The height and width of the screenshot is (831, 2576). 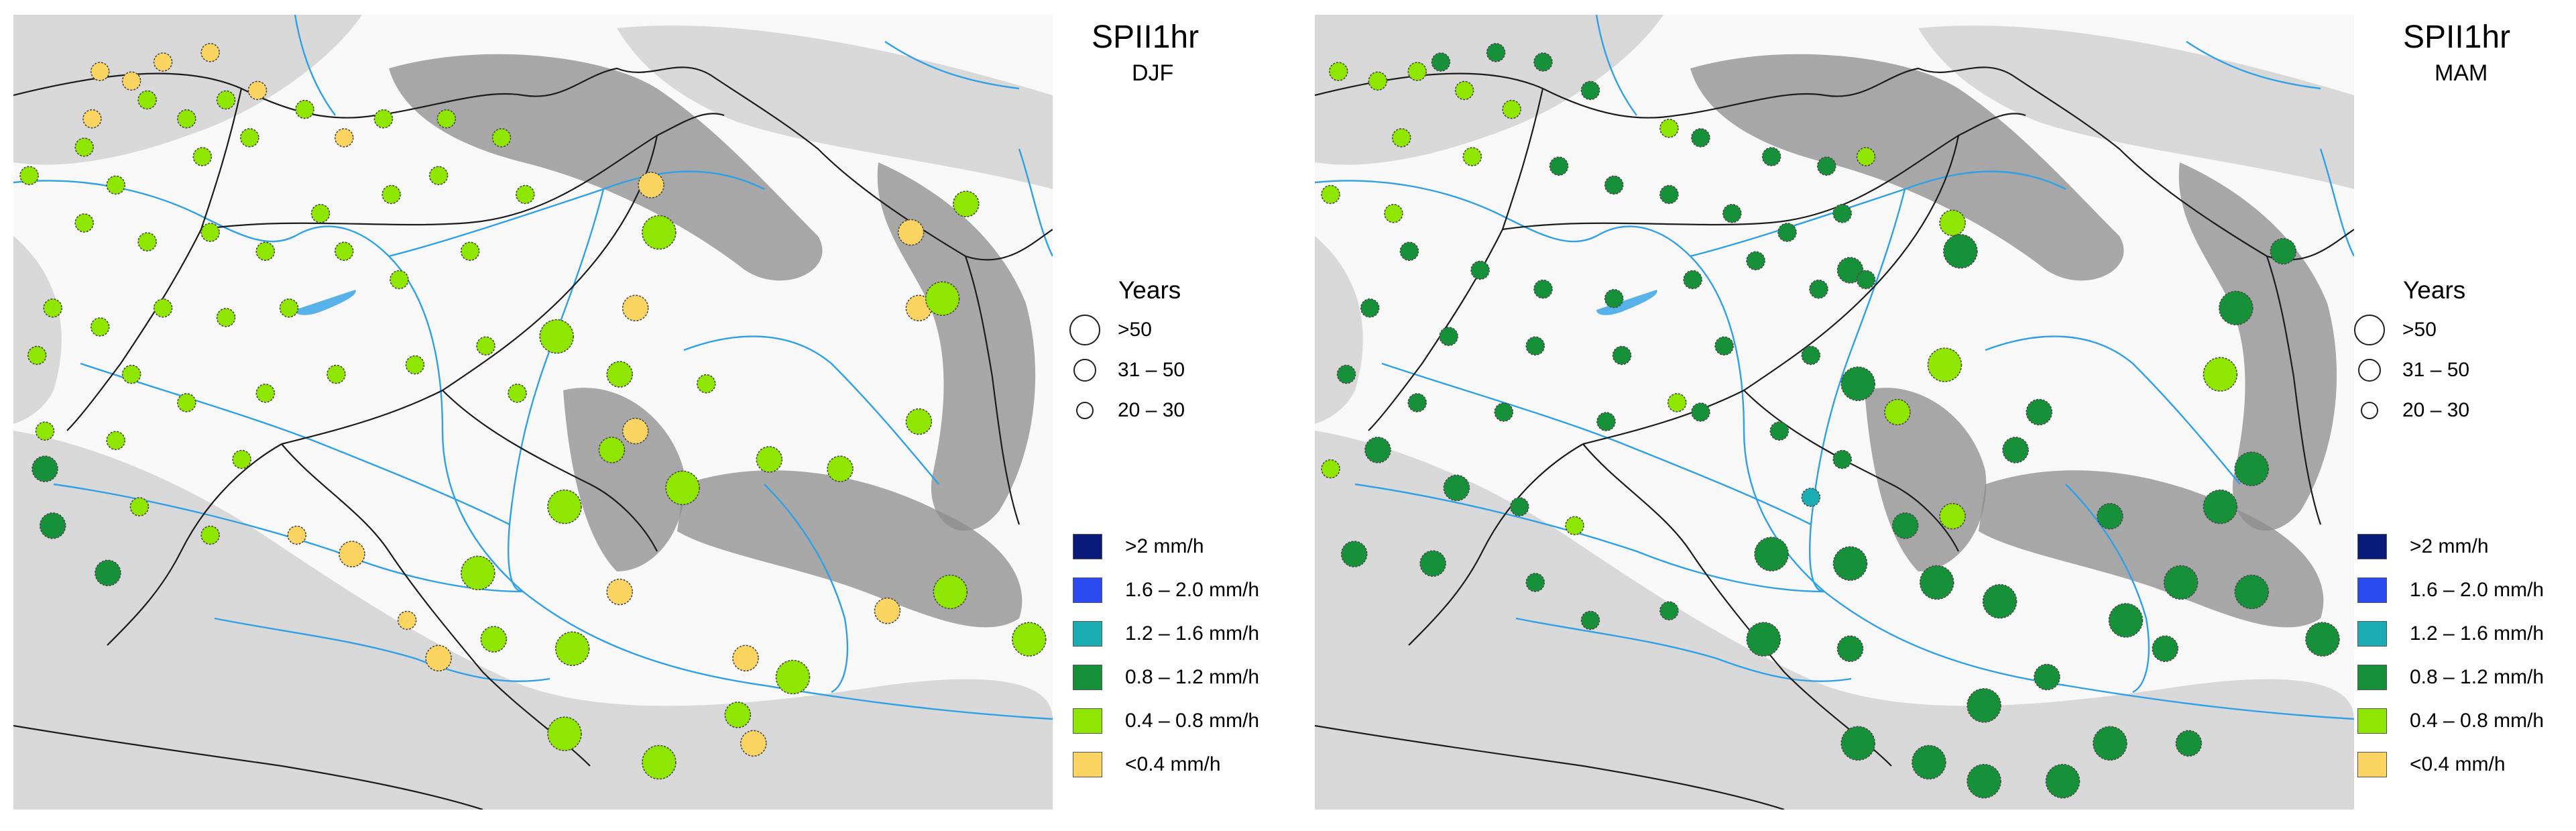 What do you see at coordinates (2461, 73) in the screenshot?
I see `season-label: MAM` at bounding box center [2461, 73].